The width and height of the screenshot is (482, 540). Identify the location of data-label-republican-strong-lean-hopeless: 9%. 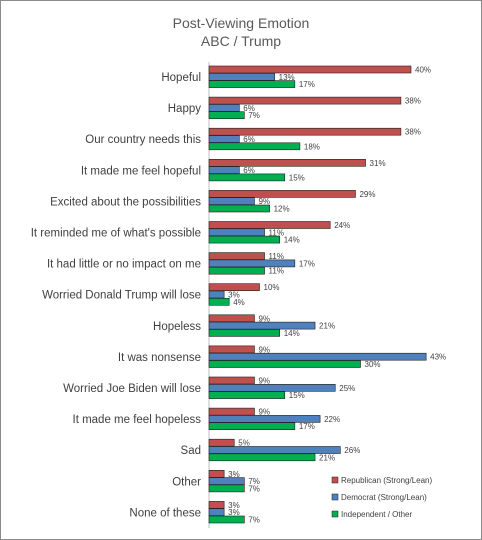
(264, 318).